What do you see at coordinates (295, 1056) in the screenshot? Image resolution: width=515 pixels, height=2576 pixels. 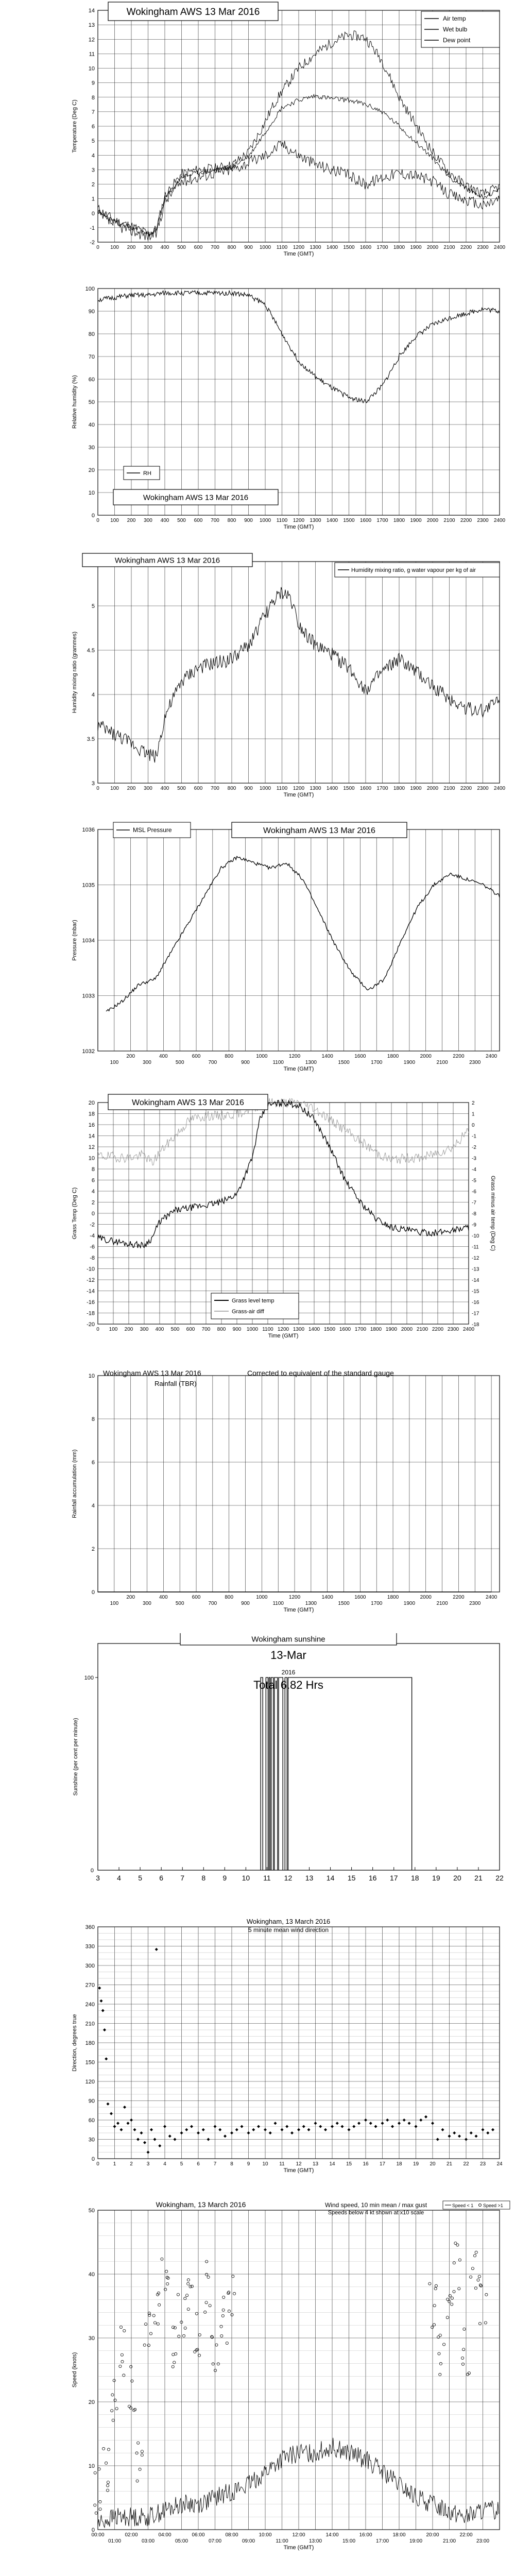 I see `x-tick-label-top-4-5: 1200` at bounding box center [295, 1056].